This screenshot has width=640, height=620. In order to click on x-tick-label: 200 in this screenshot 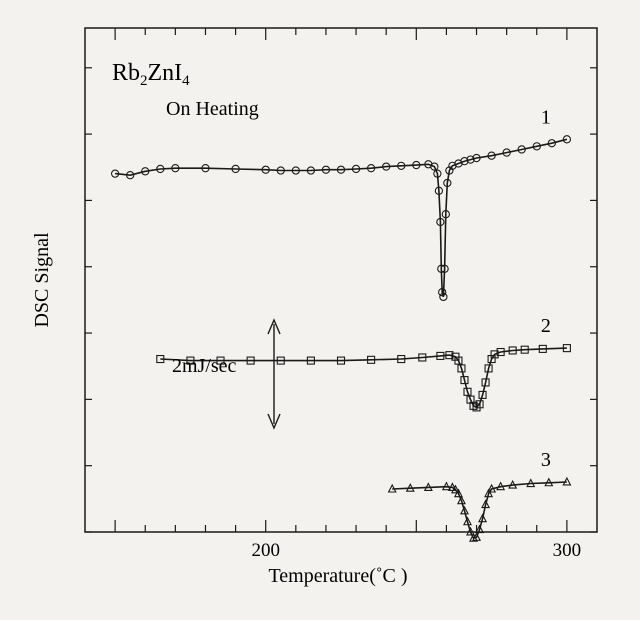, I will do `click(265, 550)`.